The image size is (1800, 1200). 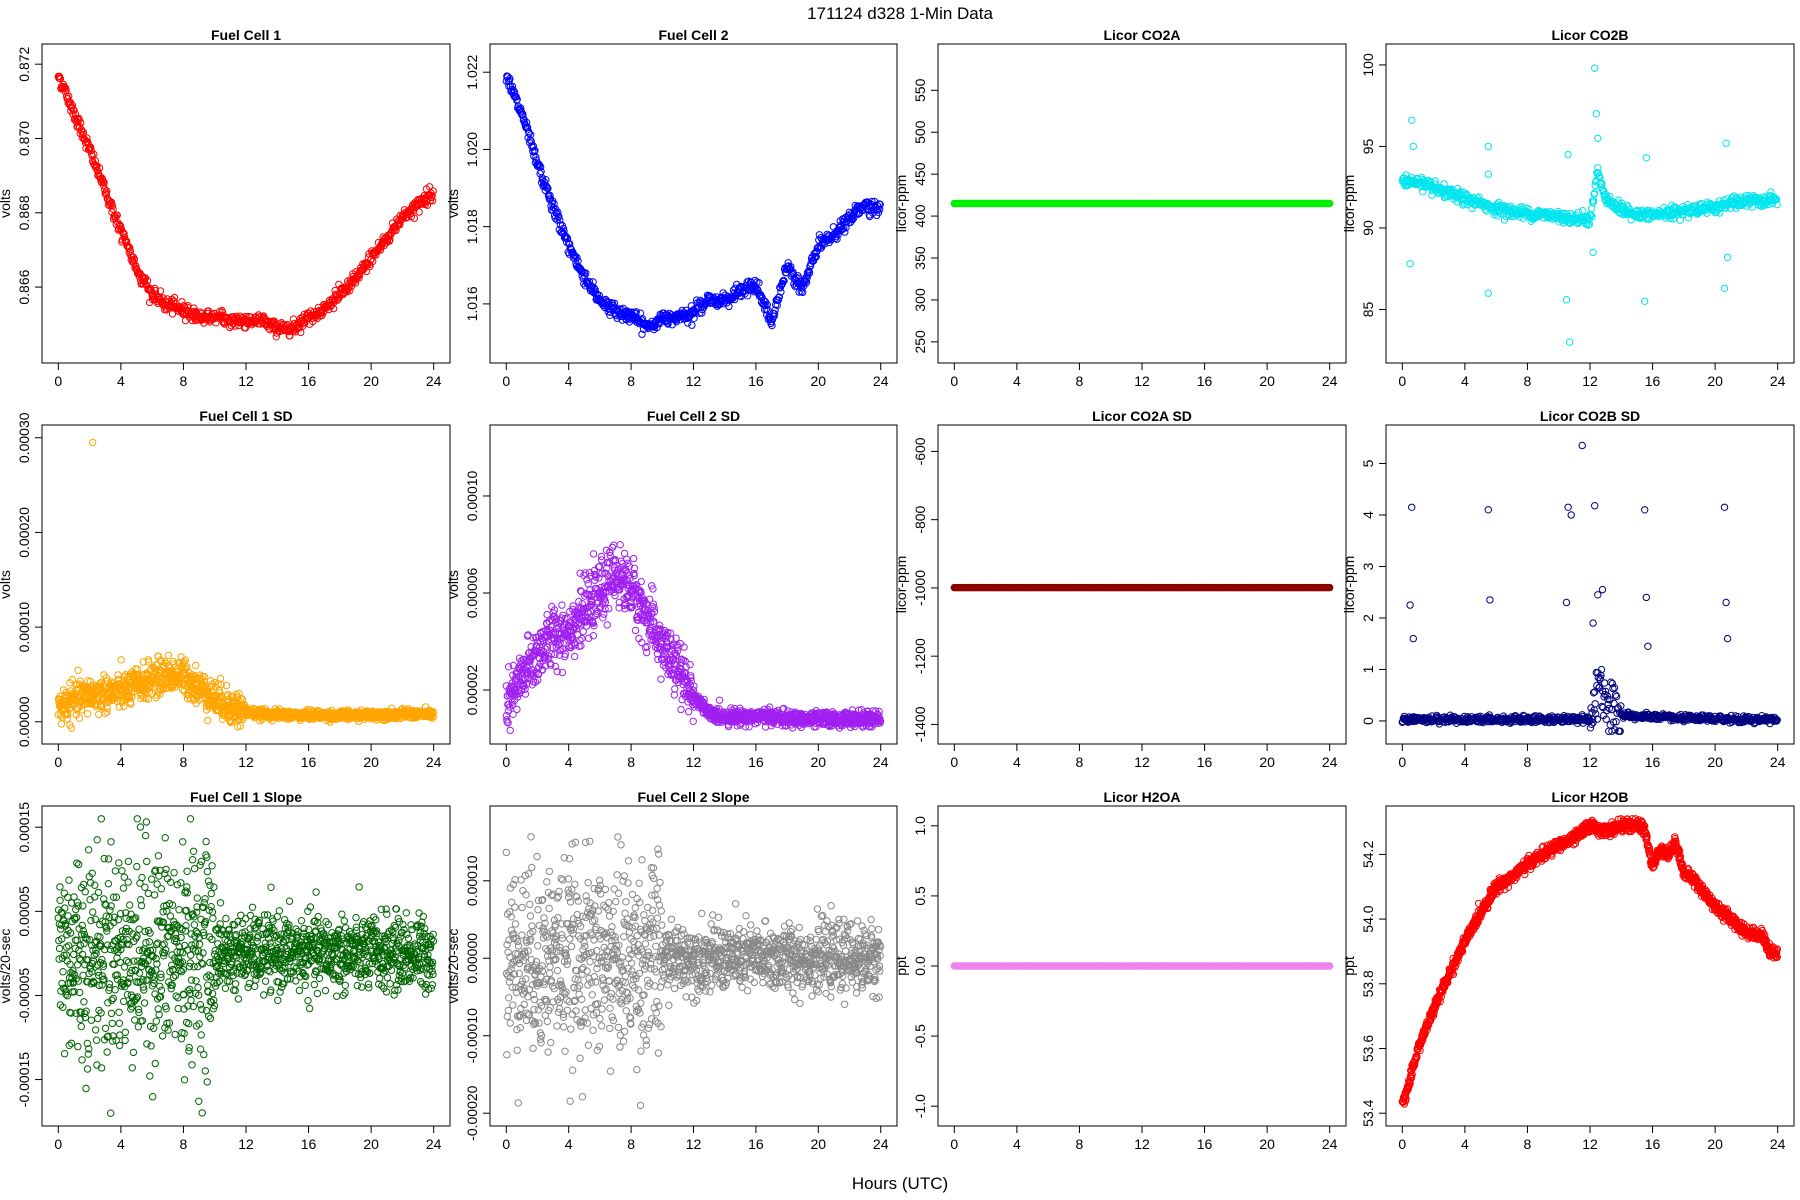 What do you see at coordinates (24, 721) in the screenshot?
I see `y-tick-label: 0.00000` at bounding box center [24, 721].